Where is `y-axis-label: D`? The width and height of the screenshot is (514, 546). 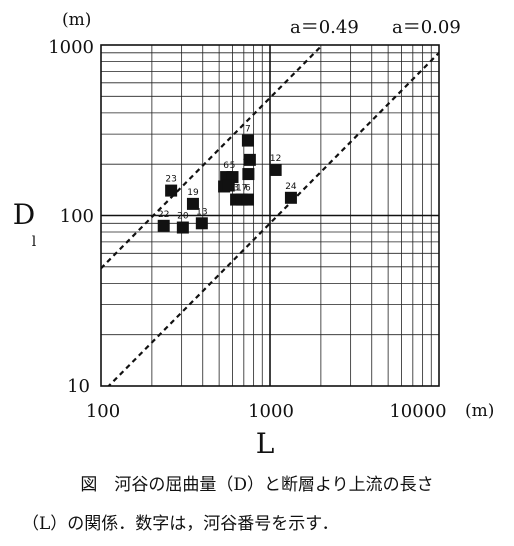
y-axis-label: D is located at coordinates (24, 214).